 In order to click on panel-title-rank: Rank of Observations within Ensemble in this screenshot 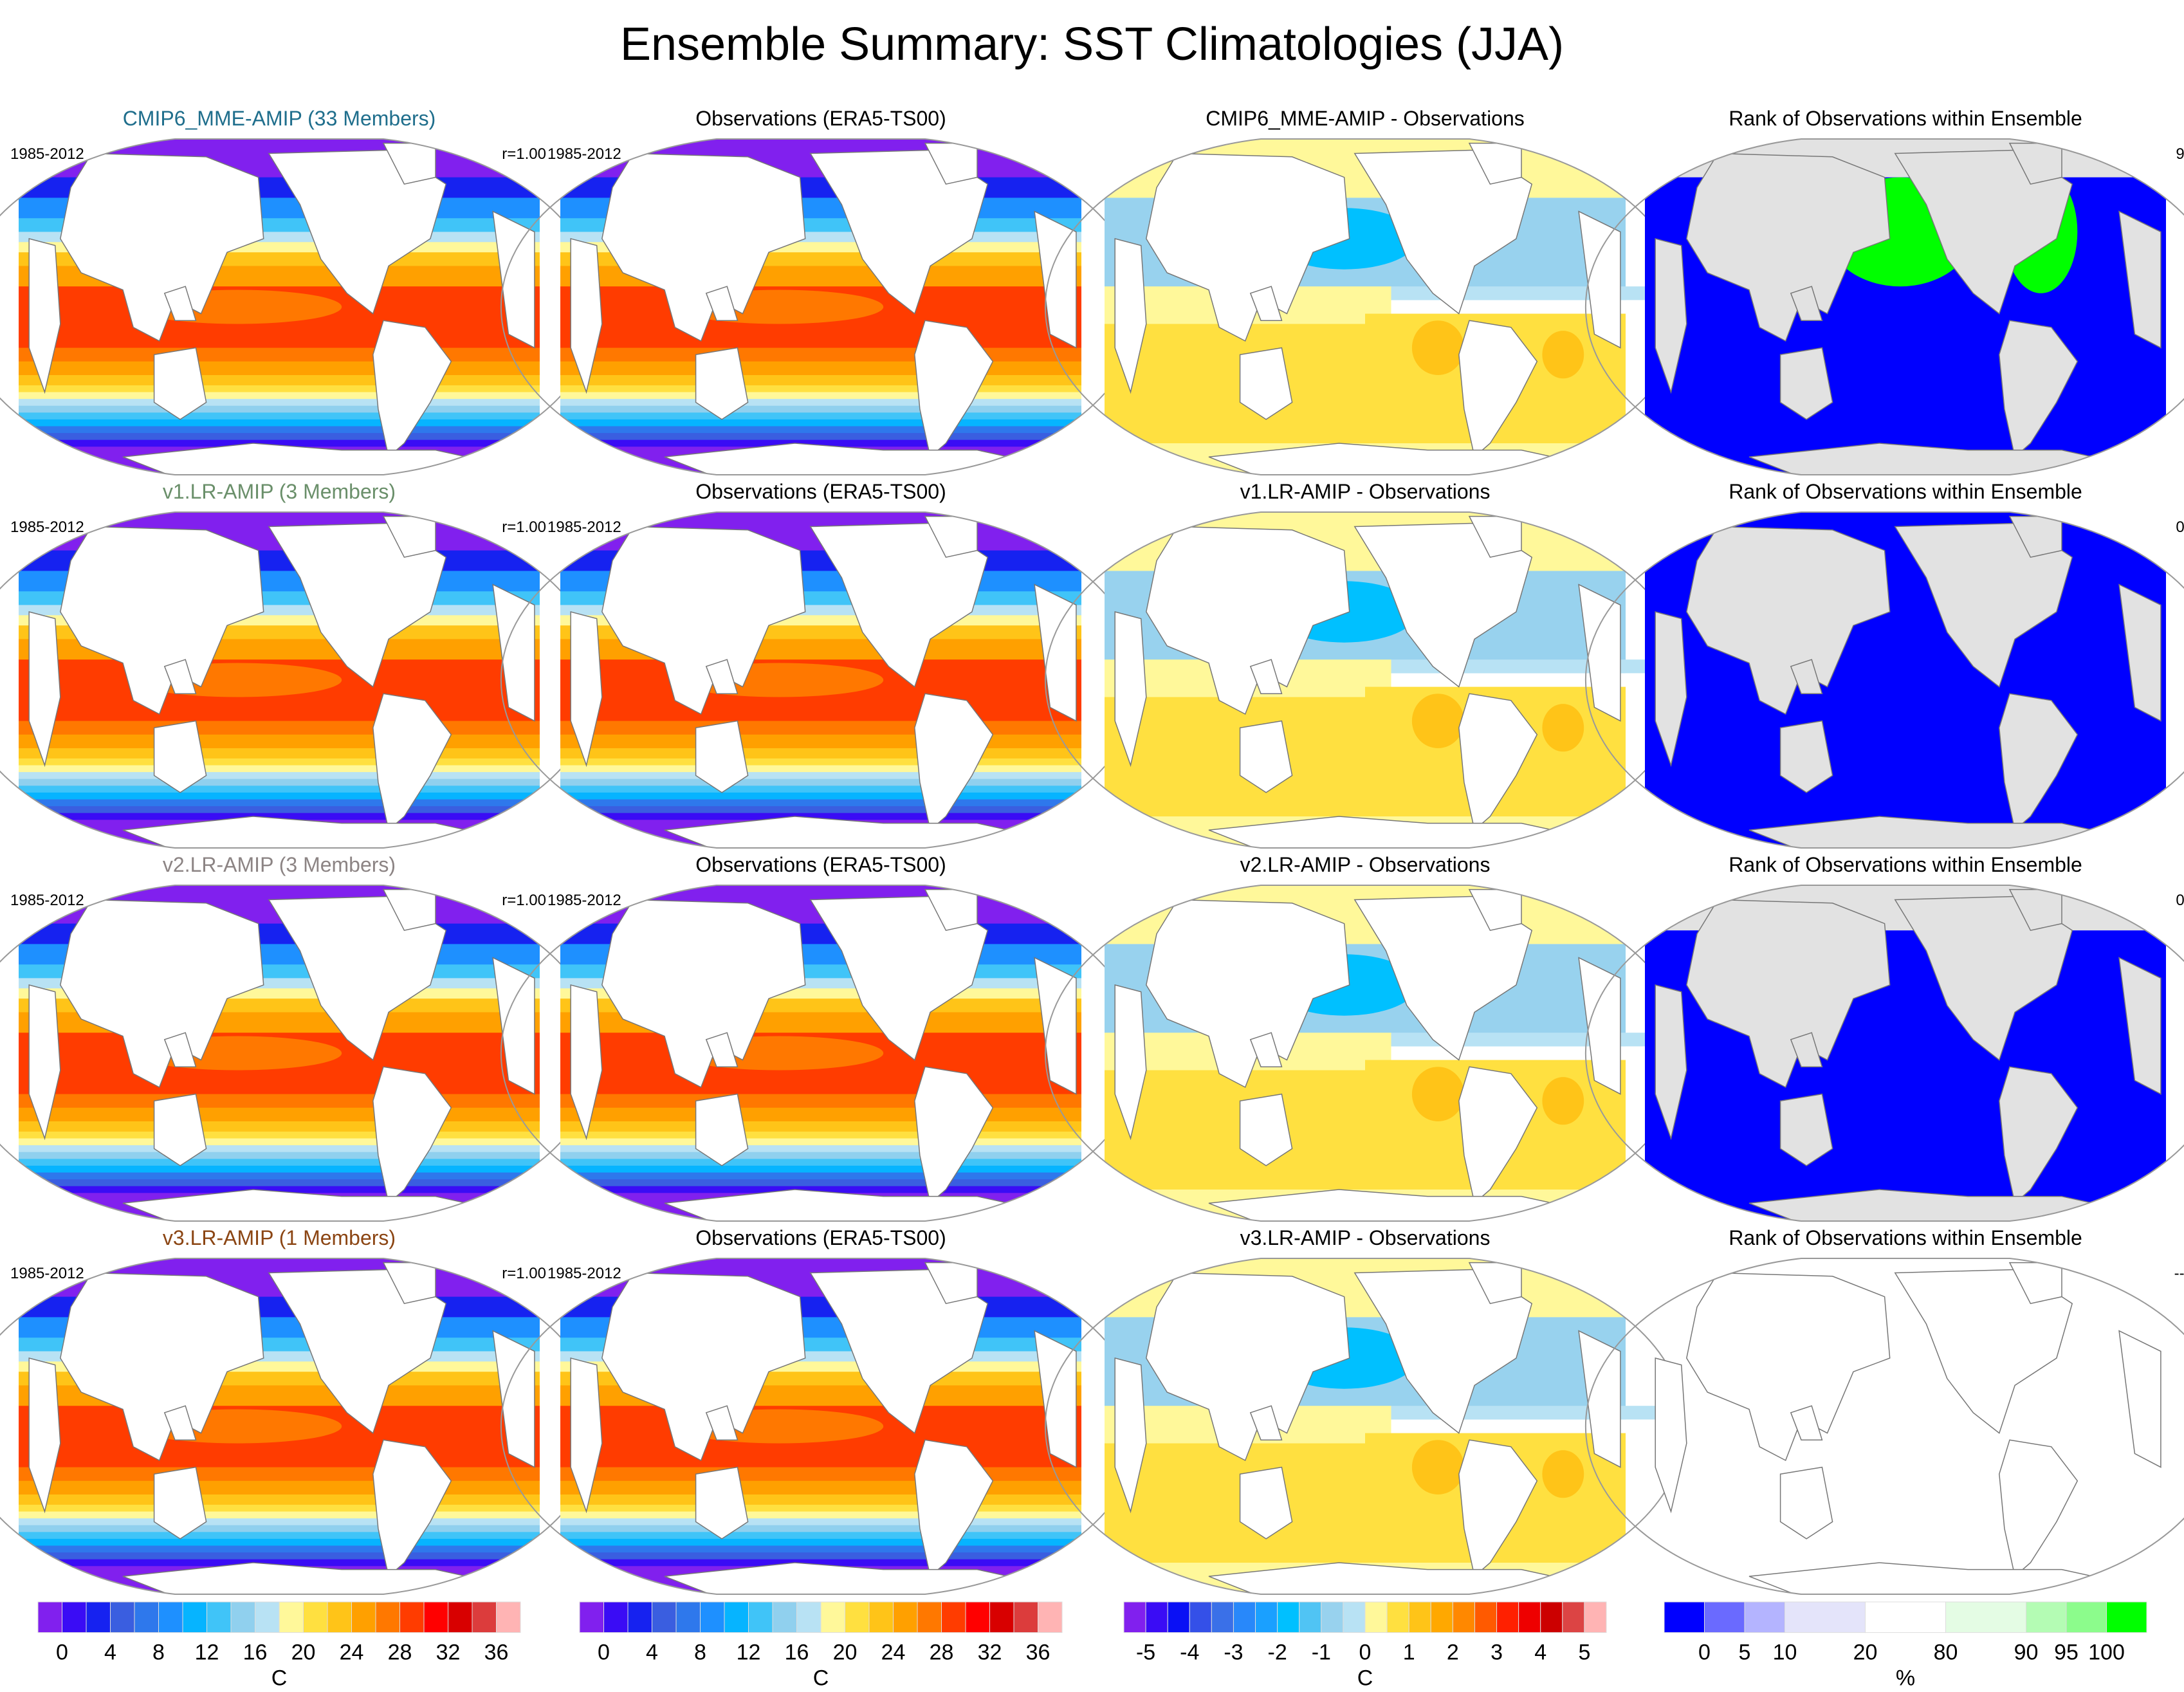, I will do `click(1906, 864)`.